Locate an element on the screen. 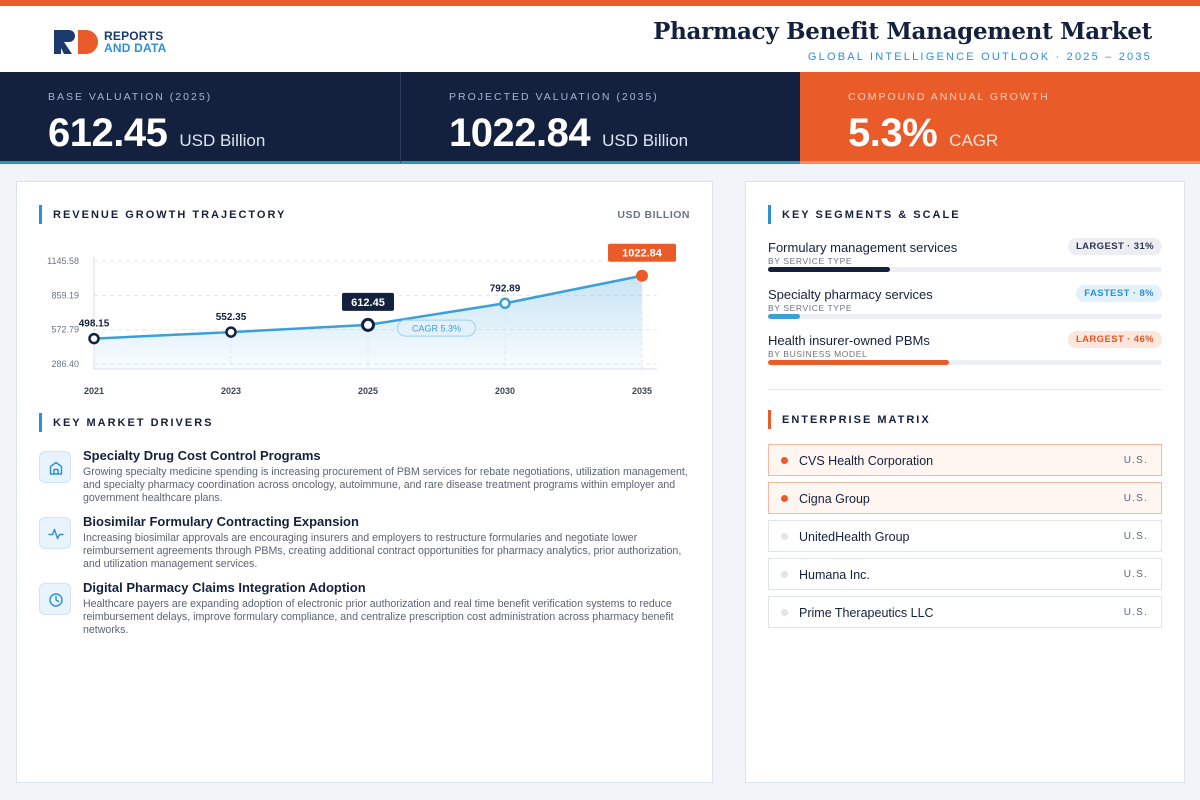 This screenshot has width=1200, height=800. kpi-value: 612.45 is located at coordinates (108, 133).